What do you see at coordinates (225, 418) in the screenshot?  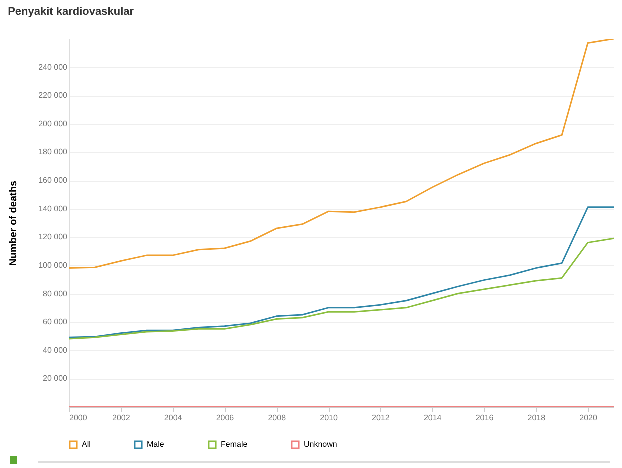 I see `x-tick-label: 2006` at bounding box center [225, 418].